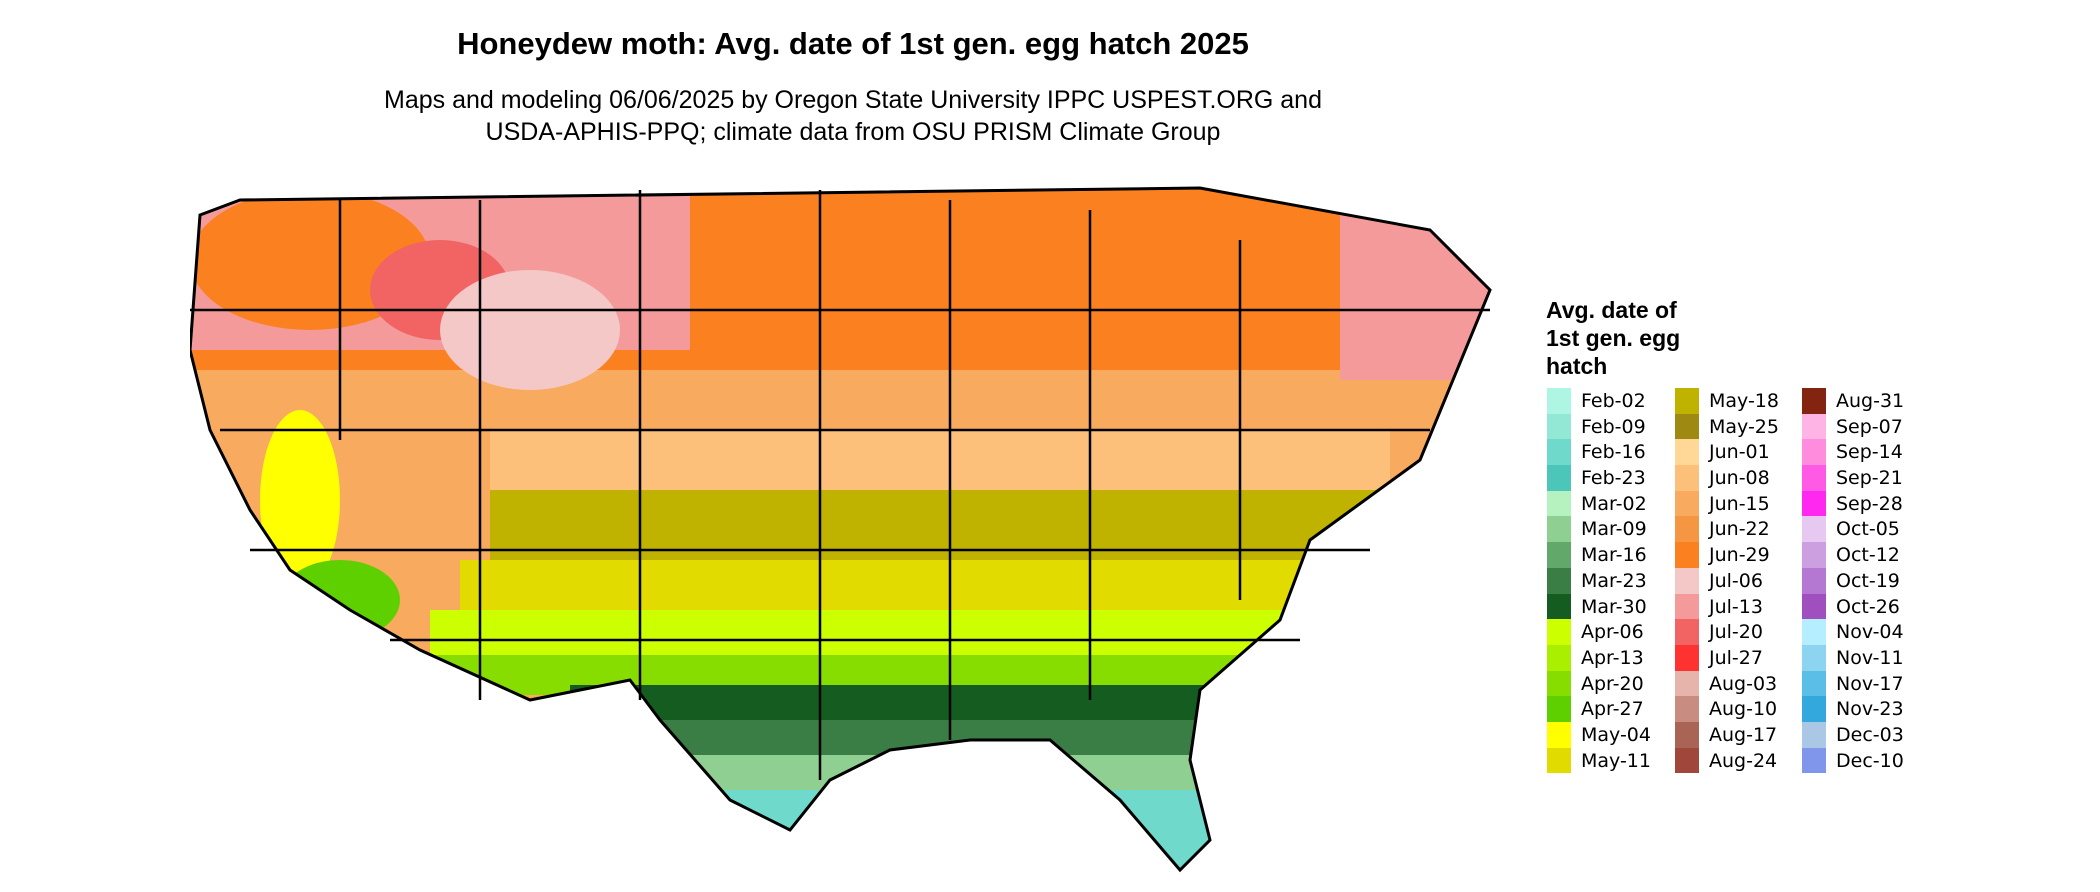 The image size is (2100, 892). I want to click on legend-label: Nov-23, so click(1870, 709).